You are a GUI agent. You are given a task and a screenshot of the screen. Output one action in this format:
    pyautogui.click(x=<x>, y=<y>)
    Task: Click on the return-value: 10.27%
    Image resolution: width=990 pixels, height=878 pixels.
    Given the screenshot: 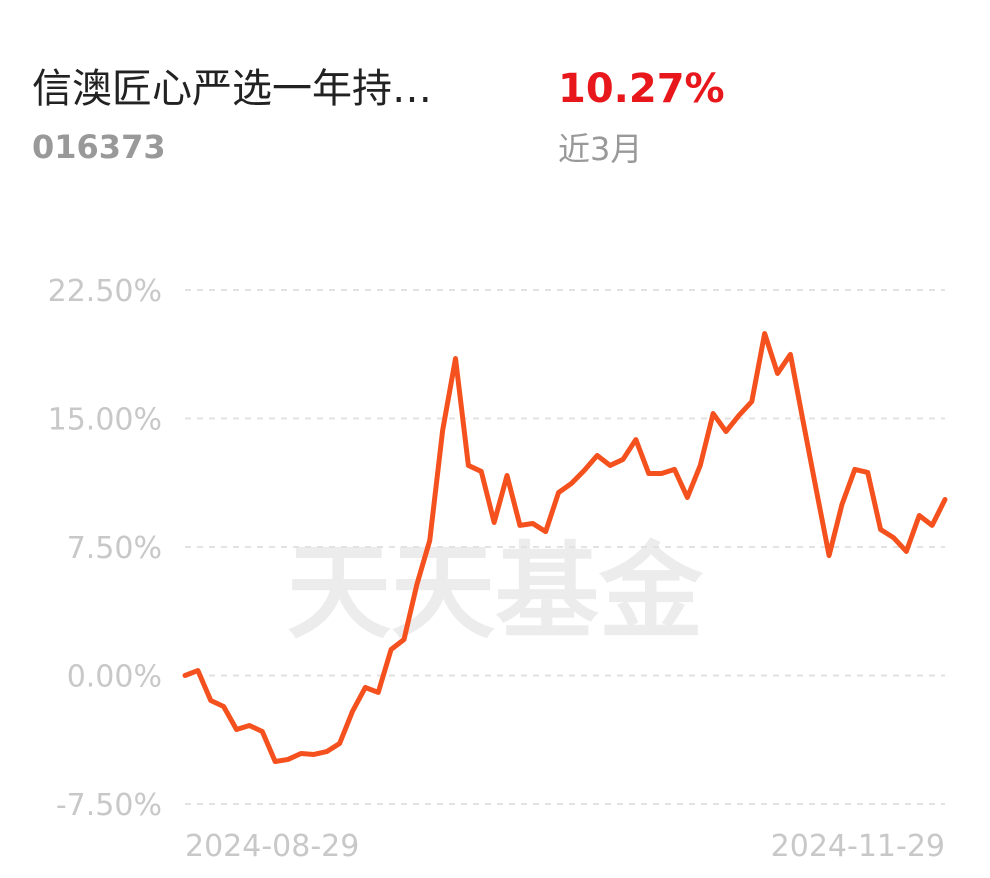 What is the action you would take?
    pyautogui.click(x=641, y=89)
    